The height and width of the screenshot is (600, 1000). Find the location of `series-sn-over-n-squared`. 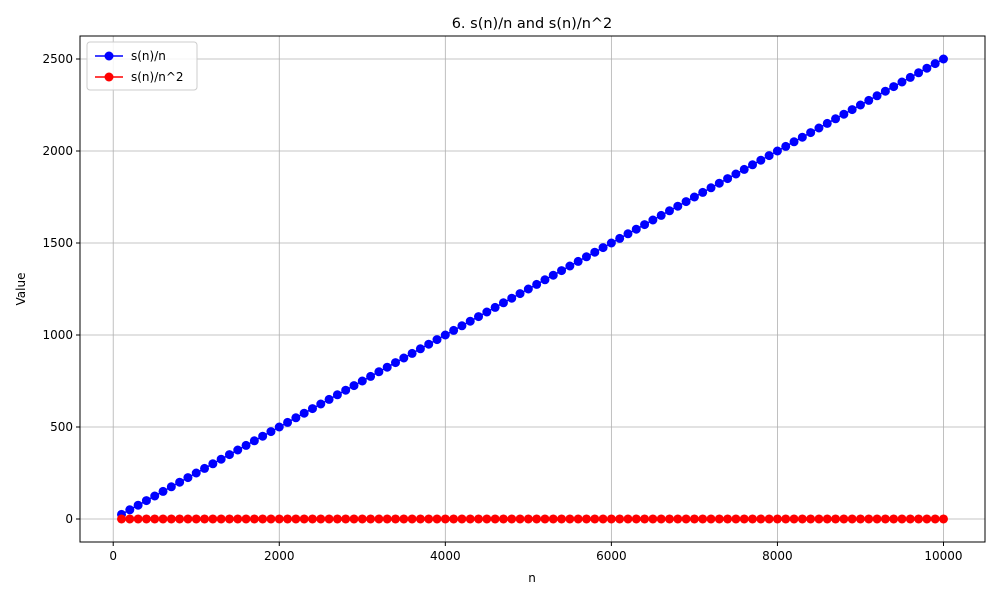

series-sn-over-n-squared is located at coordinates (532, 519).